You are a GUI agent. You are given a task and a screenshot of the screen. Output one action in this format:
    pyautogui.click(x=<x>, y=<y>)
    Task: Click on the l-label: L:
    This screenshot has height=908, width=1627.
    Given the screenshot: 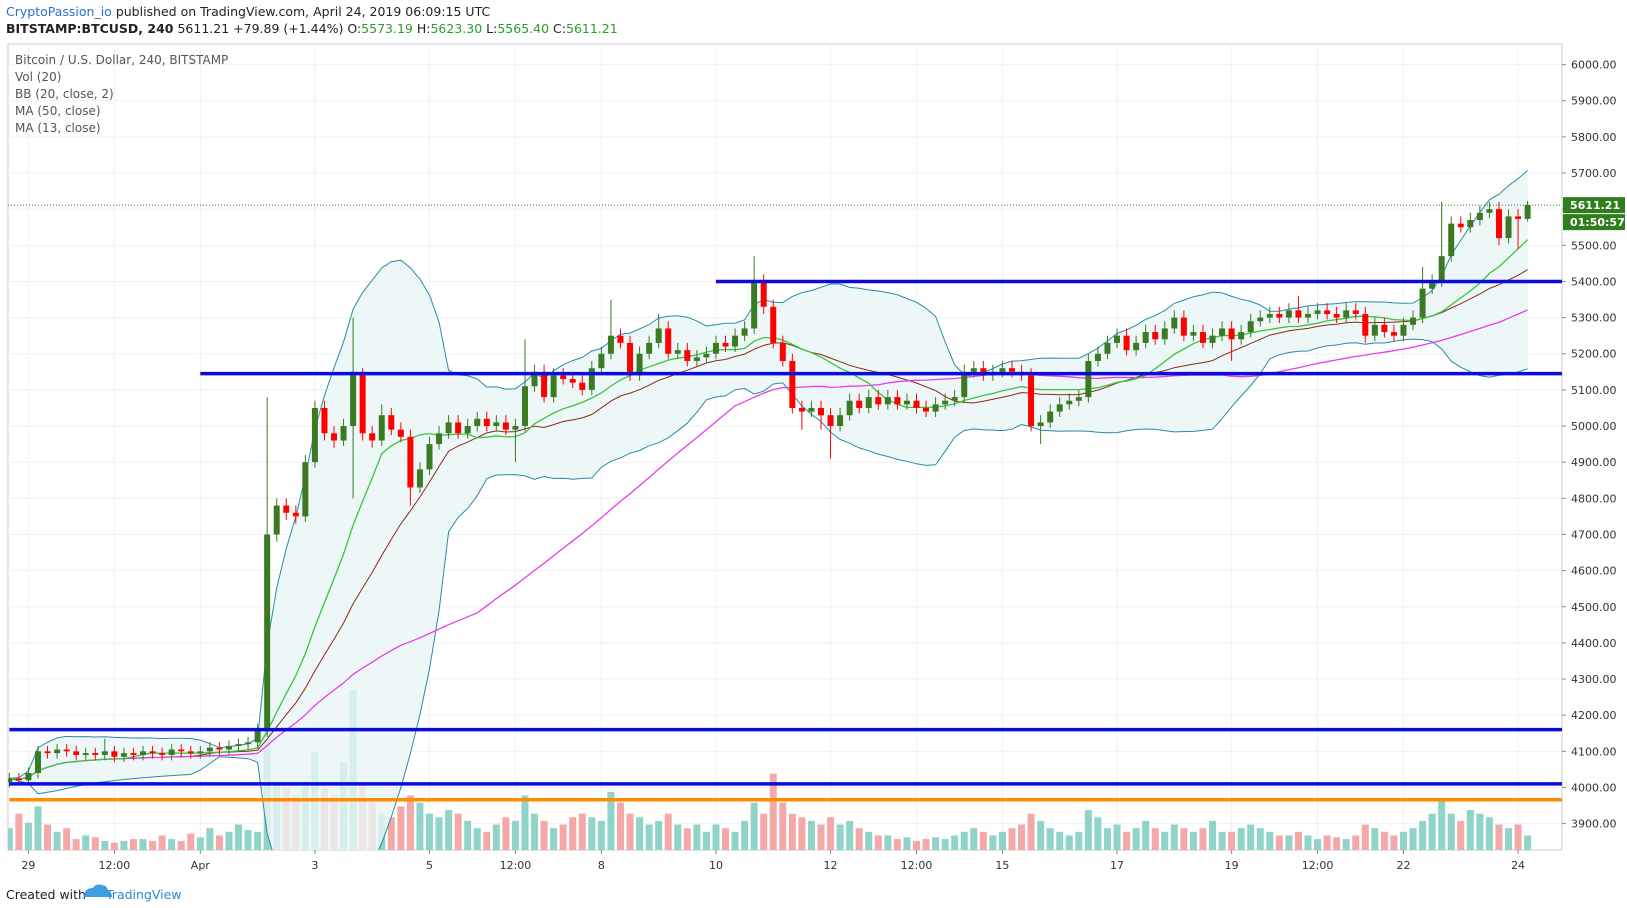 What is the action you would take?
    pyautogui.click(x=492, y=28)
    